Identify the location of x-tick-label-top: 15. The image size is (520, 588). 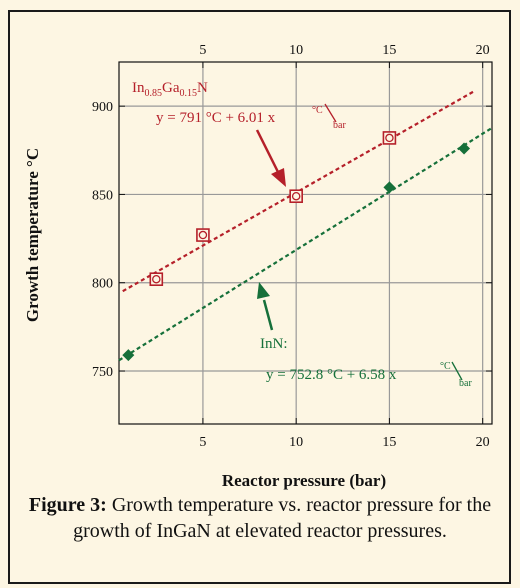
(389, 50).